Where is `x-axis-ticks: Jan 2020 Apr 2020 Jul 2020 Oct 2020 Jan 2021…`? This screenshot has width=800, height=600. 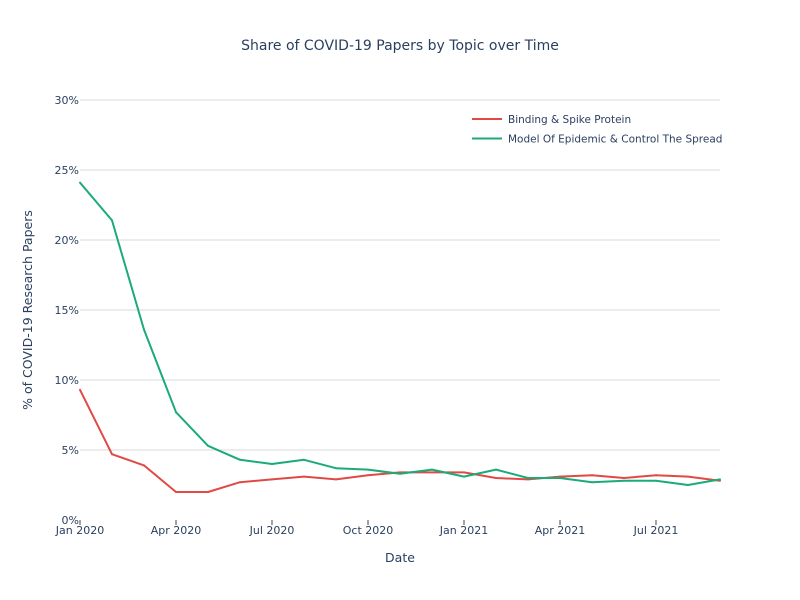 x-axis-ticks: Jan 2020 Apr 2020 Jul 2020 Oct 2020 Jan 2021… is located at coordinates (367, 528).